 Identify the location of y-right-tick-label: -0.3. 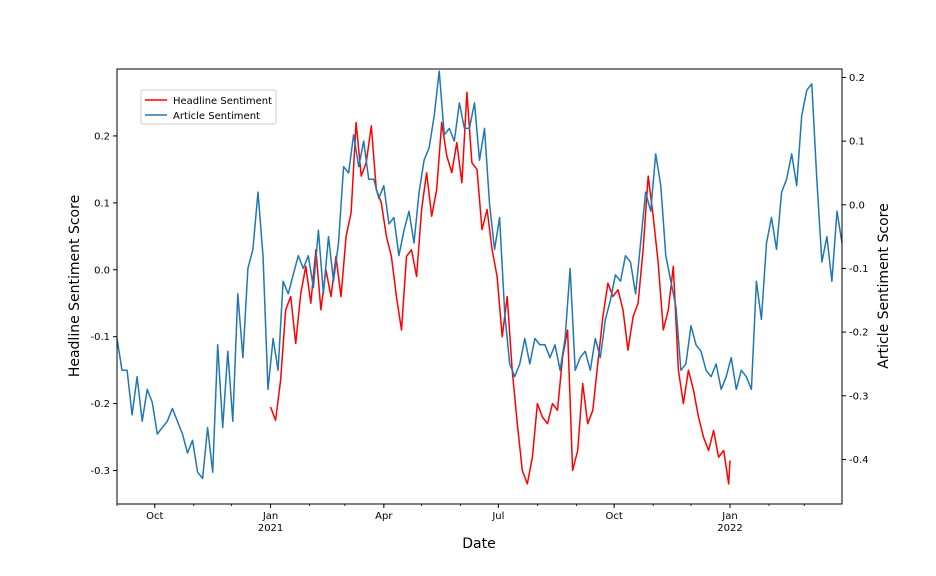
(859, 396).